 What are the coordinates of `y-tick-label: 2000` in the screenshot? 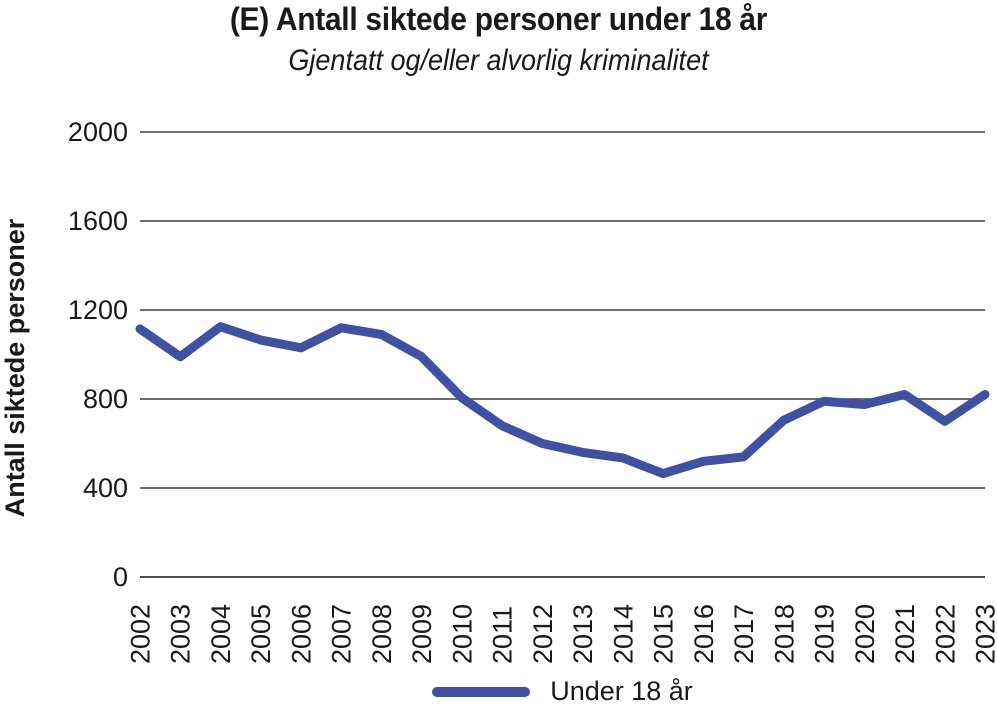 It's located at (98, 132).